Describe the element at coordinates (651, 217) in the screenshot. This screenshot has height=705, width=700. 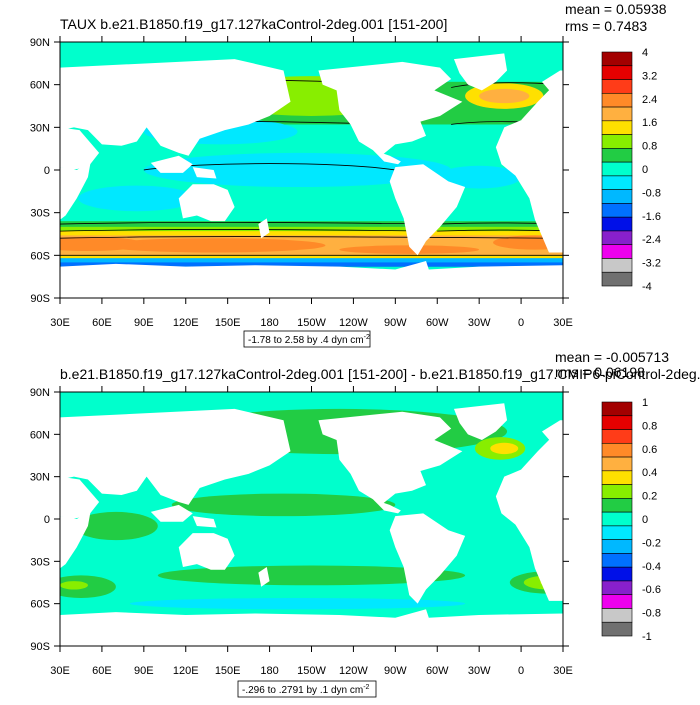
I see `colorbar-label: -1.6` at that location.